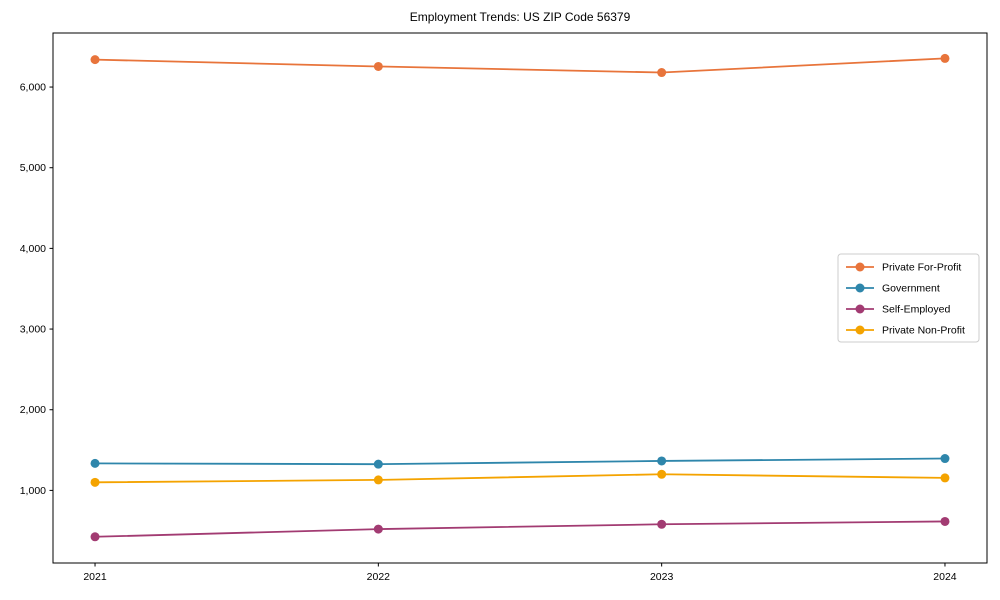 The width and height of the screenshot is (1000, 600). Describe the element at coordinates (95, 60) in the screenshot. I see `data-point-private-for-profit-2021` at that location.